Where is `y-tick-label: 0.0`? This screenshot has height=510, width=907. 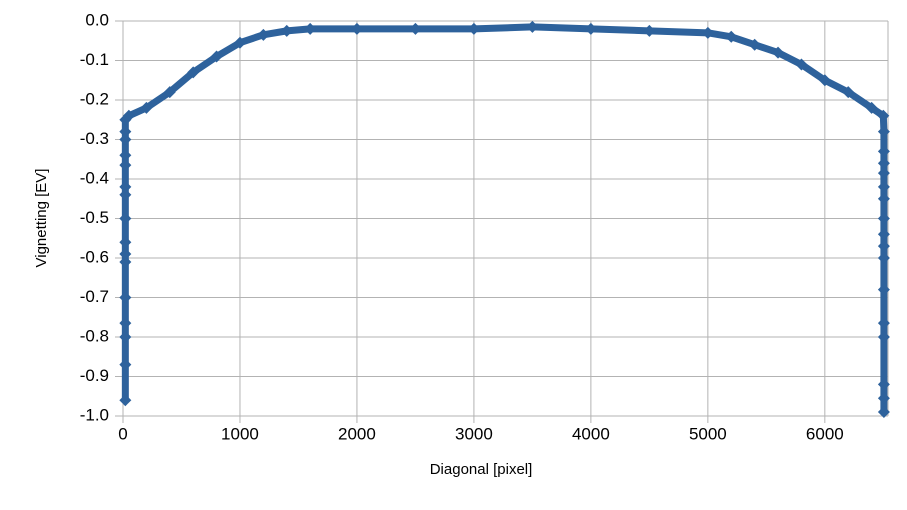 y-tick-label: 0.0 is located at coordinates (97, 19).